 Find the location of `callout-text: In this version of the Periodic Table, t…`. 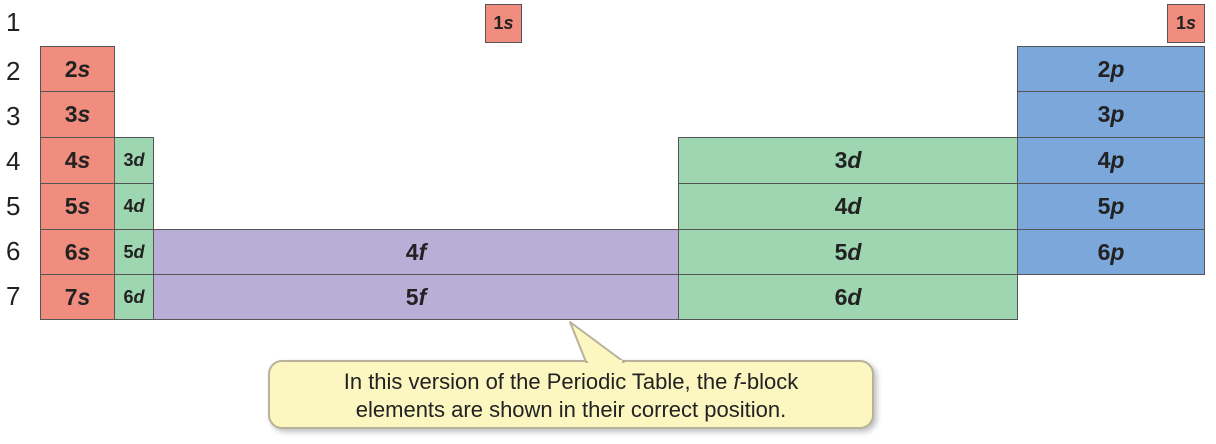

callout-text: In this version of the Periodic Table, t… is located at coordinates (538, 381).